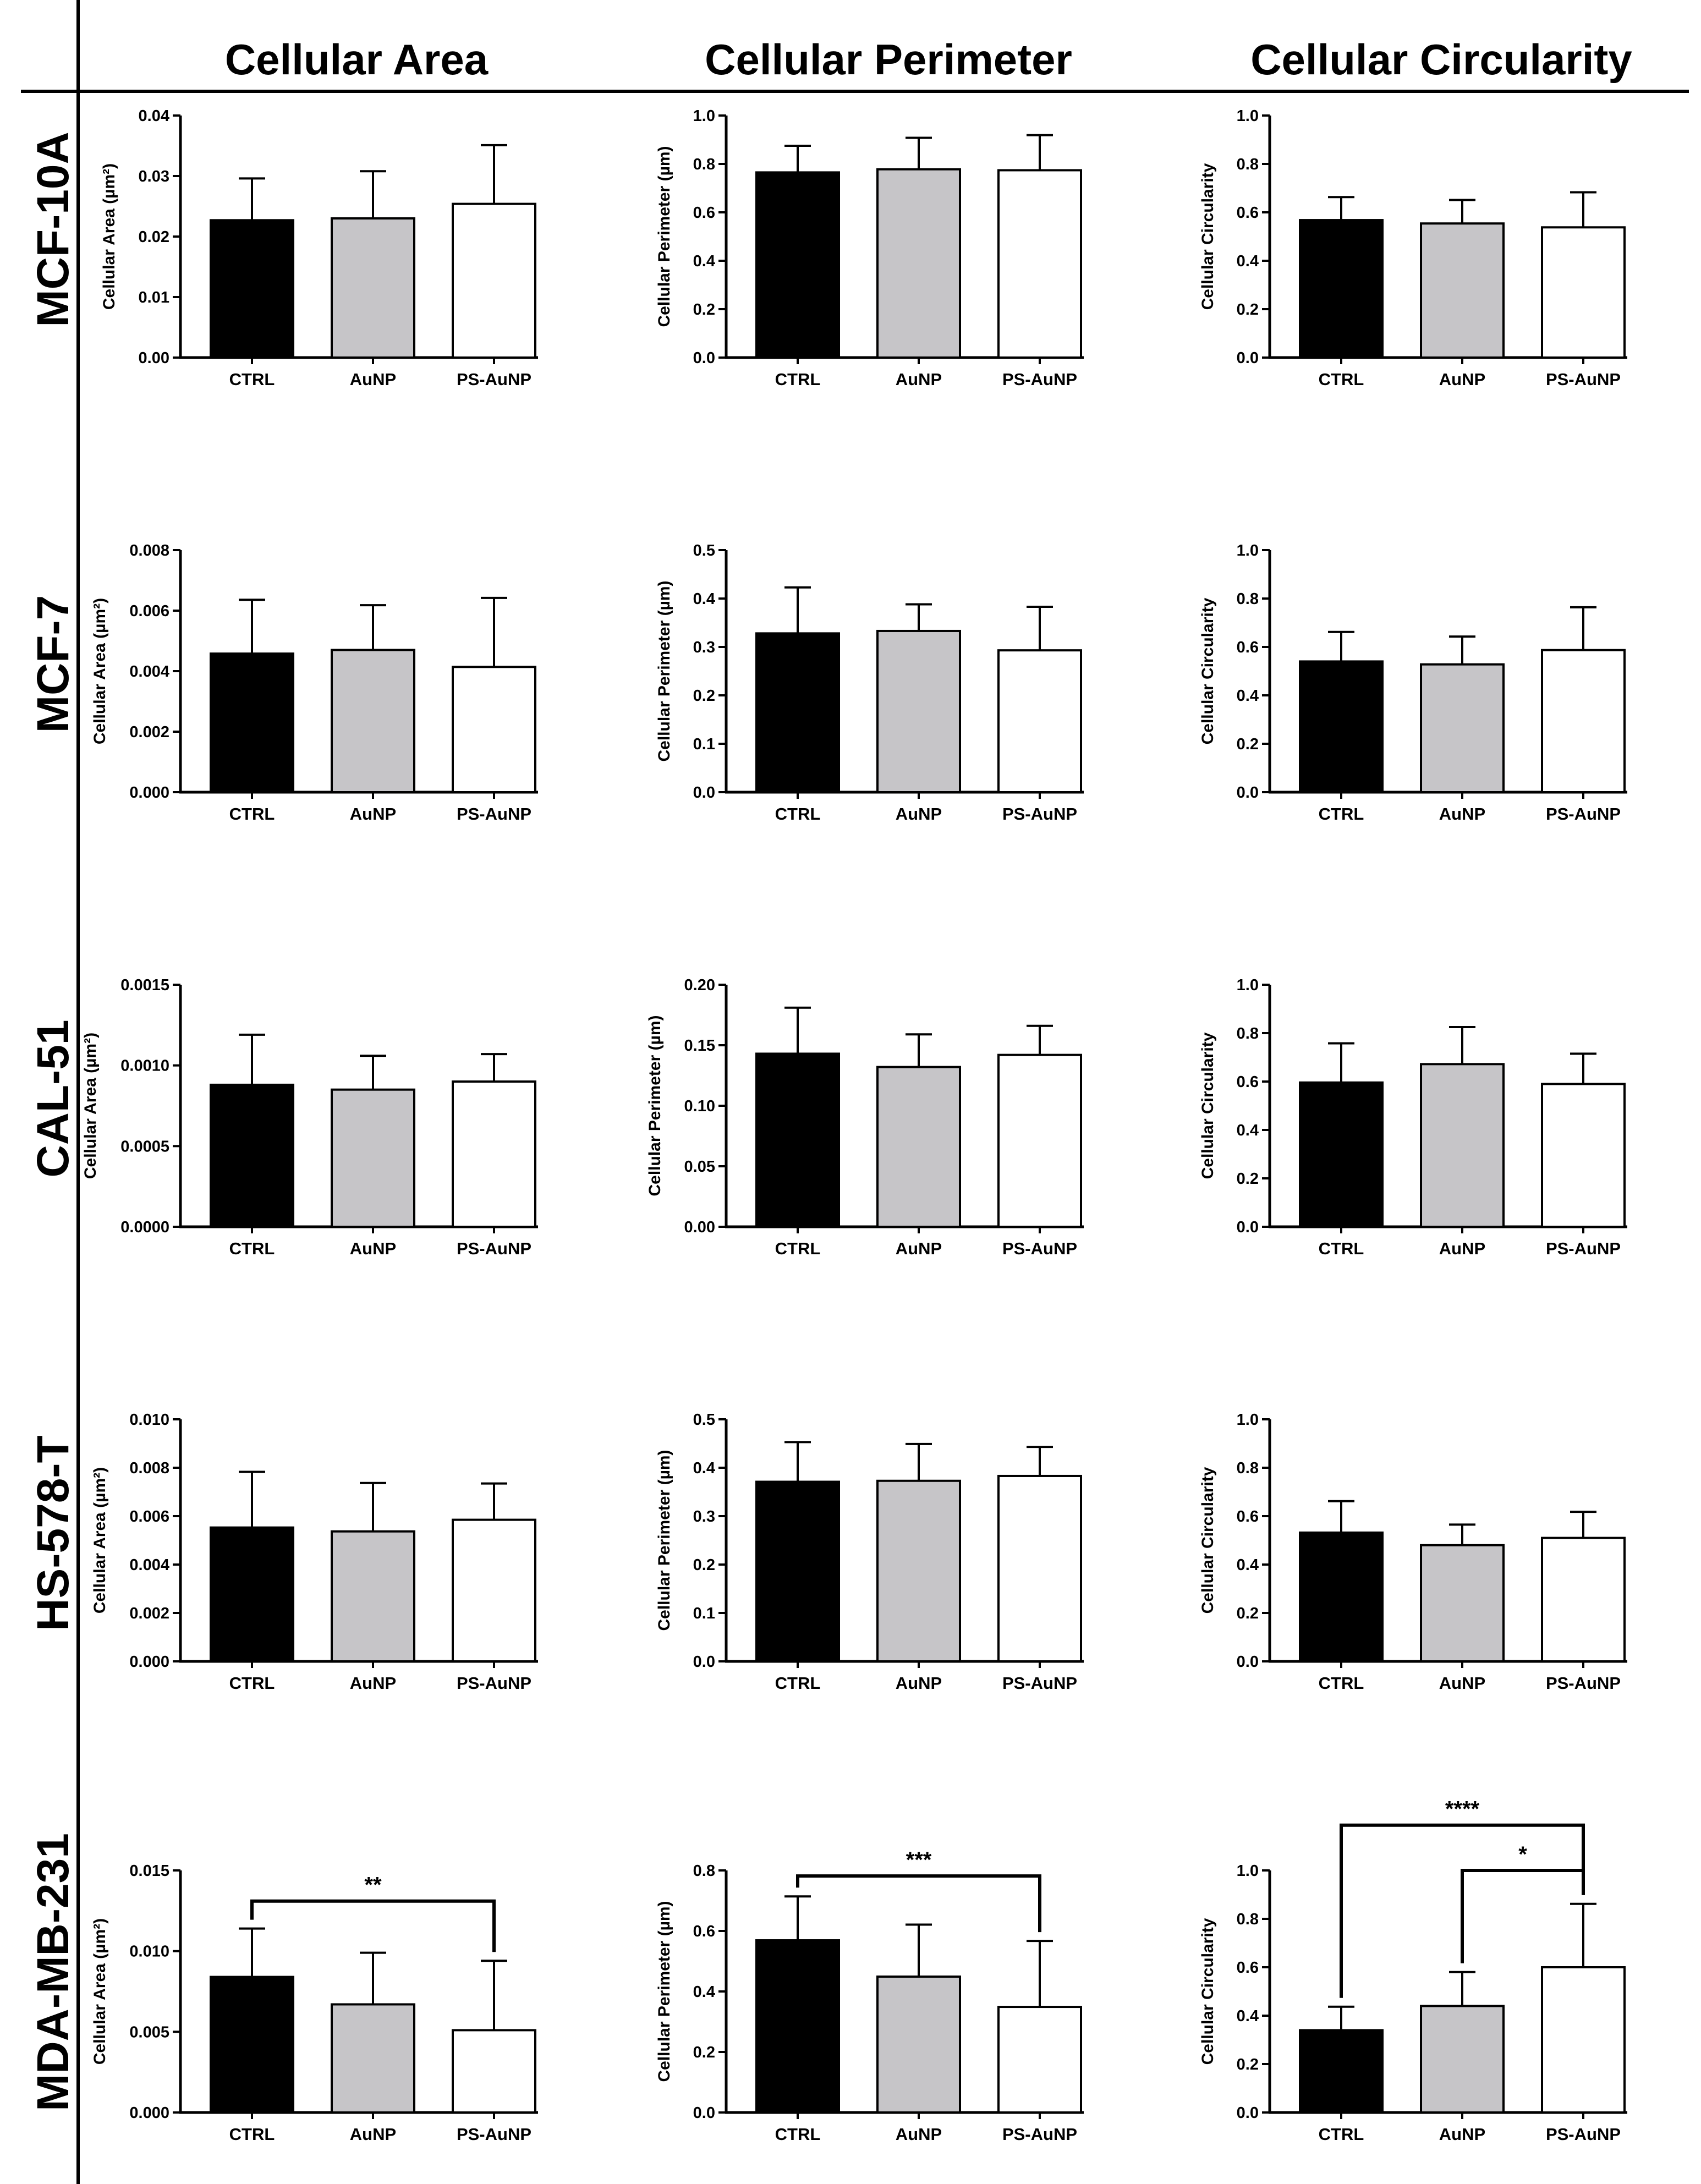 This screenshot has height=2184, width=1701. What do you see at coordinates (149, 1952) in the screenshot?
I see `y-tick-label: 0.010` at bounding box center [149, 1952].